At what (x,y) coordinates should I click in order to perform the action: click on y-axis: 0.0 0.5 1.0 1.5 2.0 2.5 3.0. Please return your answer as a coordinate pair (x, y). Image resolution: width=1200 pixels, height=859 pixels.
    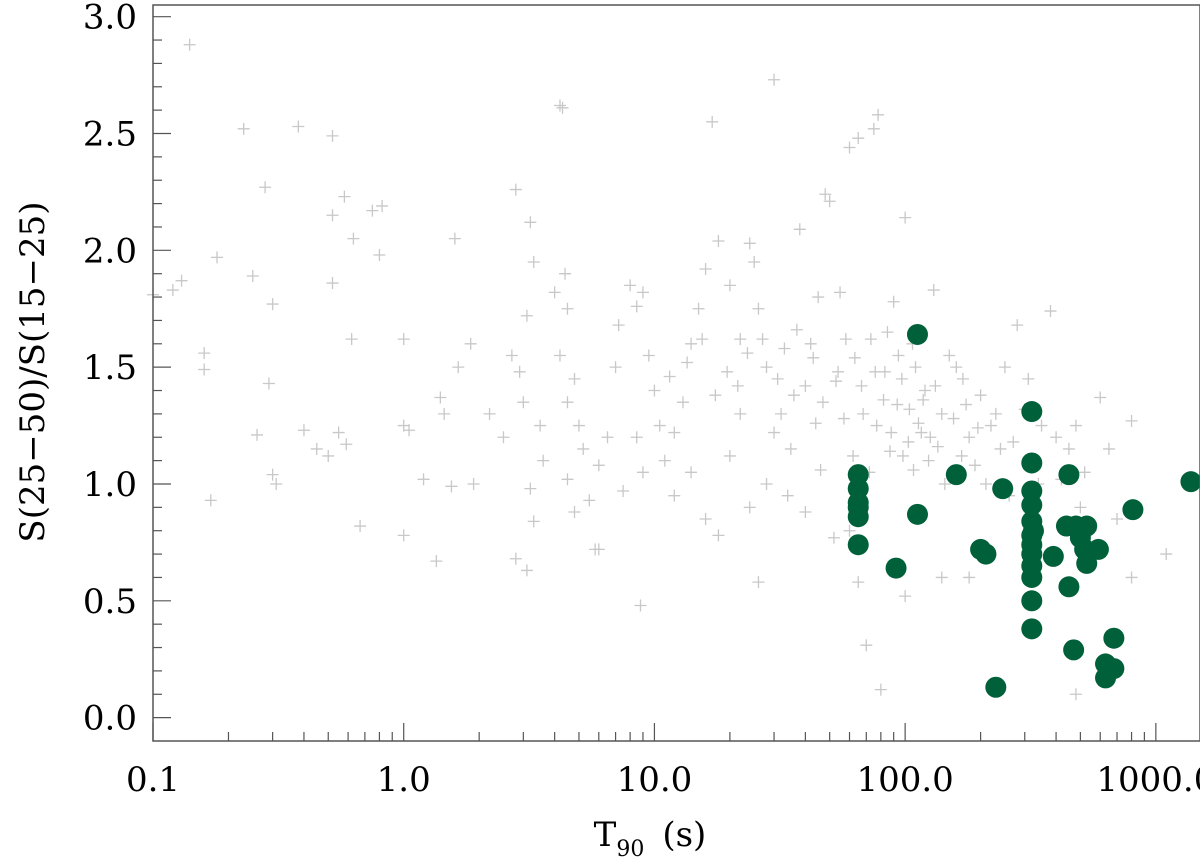
    Looking at the image, I should click on (127, 369).